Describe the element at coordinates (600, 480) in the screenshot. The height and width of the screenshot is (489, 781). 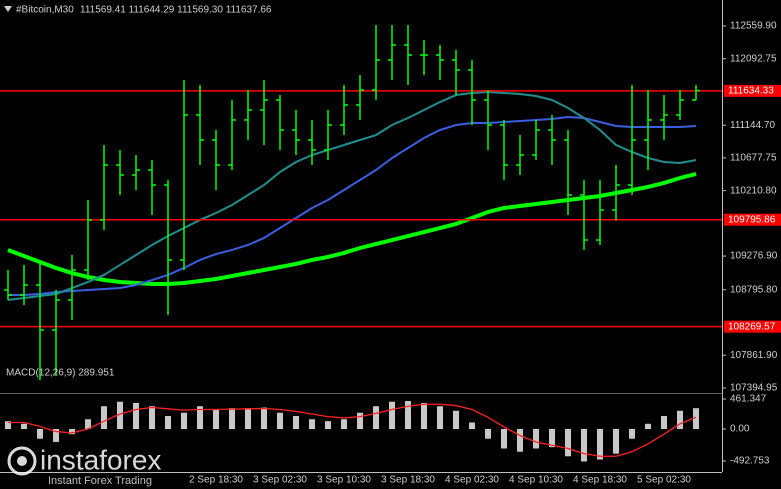
I see `x-tick-label: 4 Sep 18:30` at that location.